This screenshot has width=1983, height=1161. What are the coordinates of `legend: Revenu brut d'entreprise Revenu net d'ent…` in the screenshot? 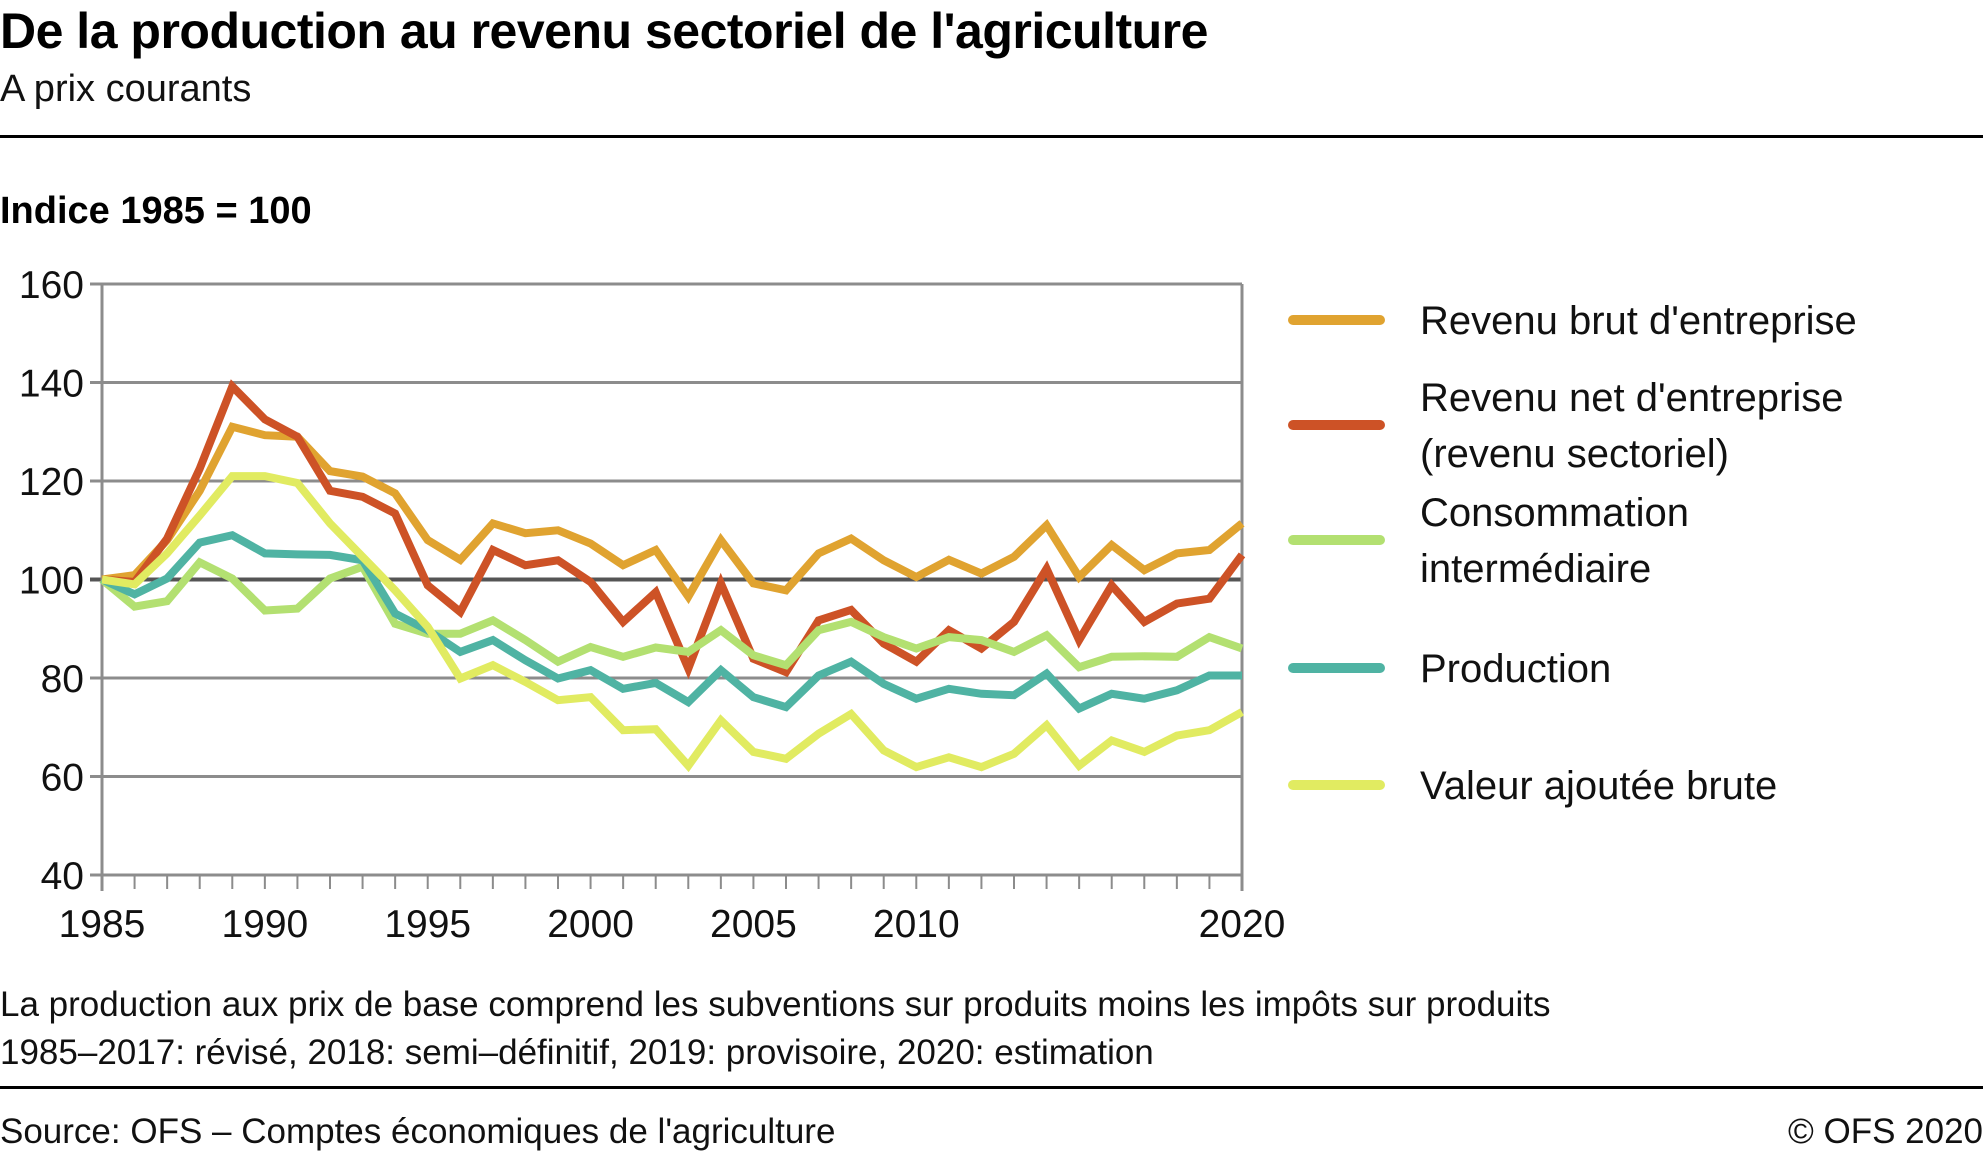 It's located at (1572, 553).